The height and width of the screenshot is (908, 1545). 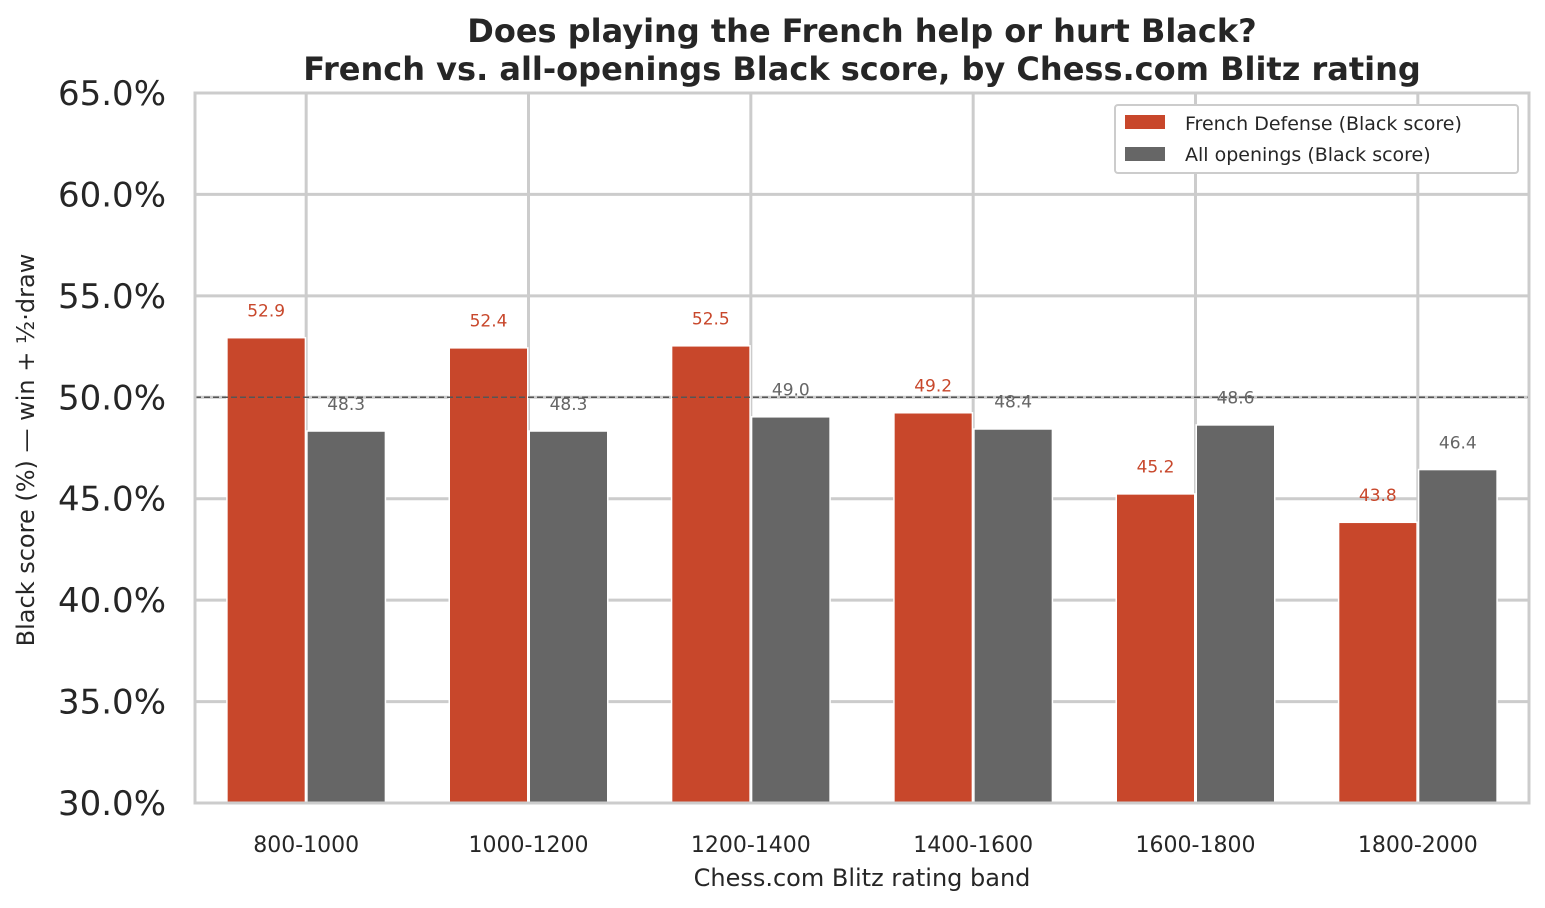 I want to click on x-axis-label: Chess.com Blitz rating band, so click(x=862, y=878).